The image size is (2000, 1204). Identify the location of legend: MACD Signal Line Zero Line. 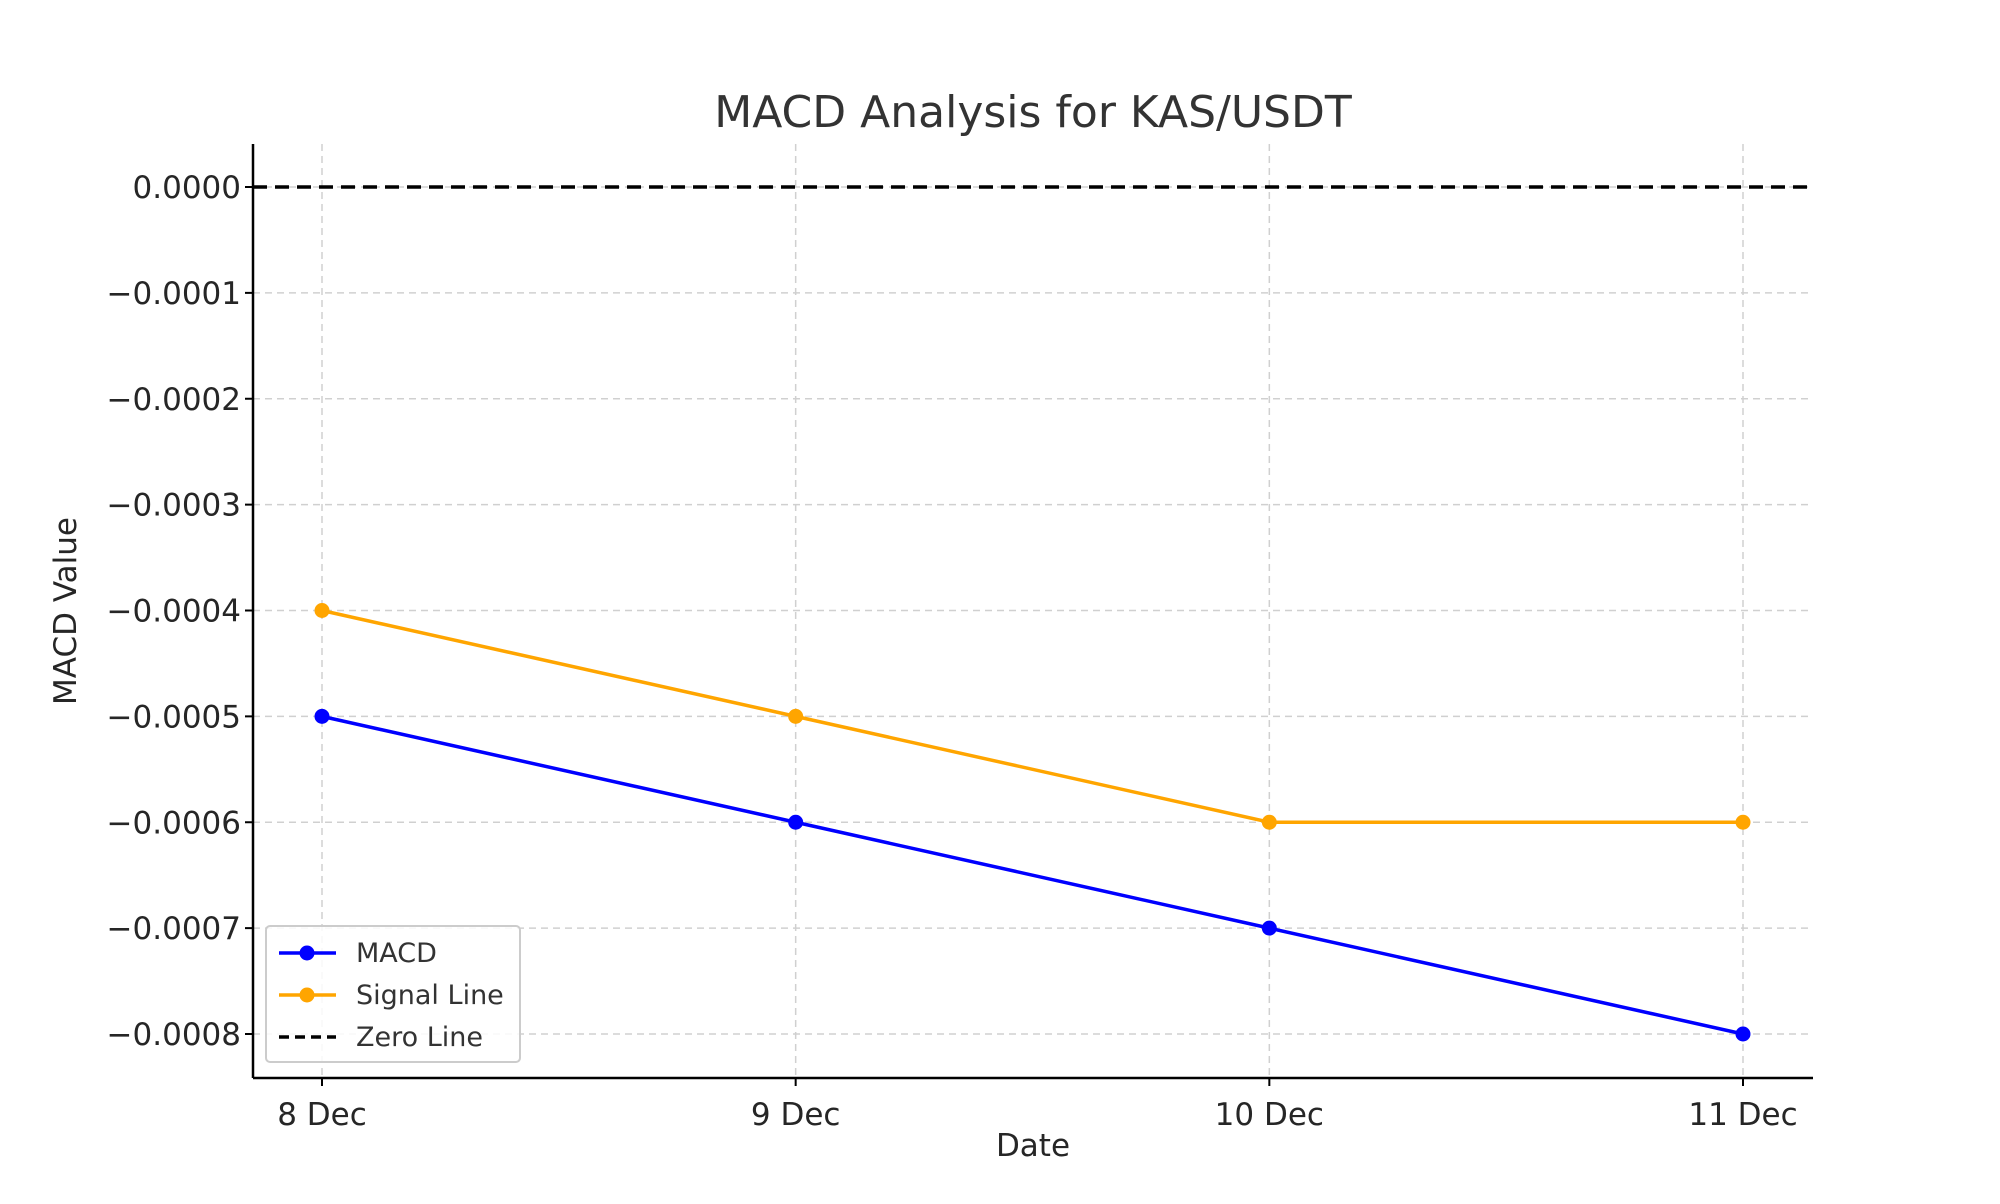
(393, 994).